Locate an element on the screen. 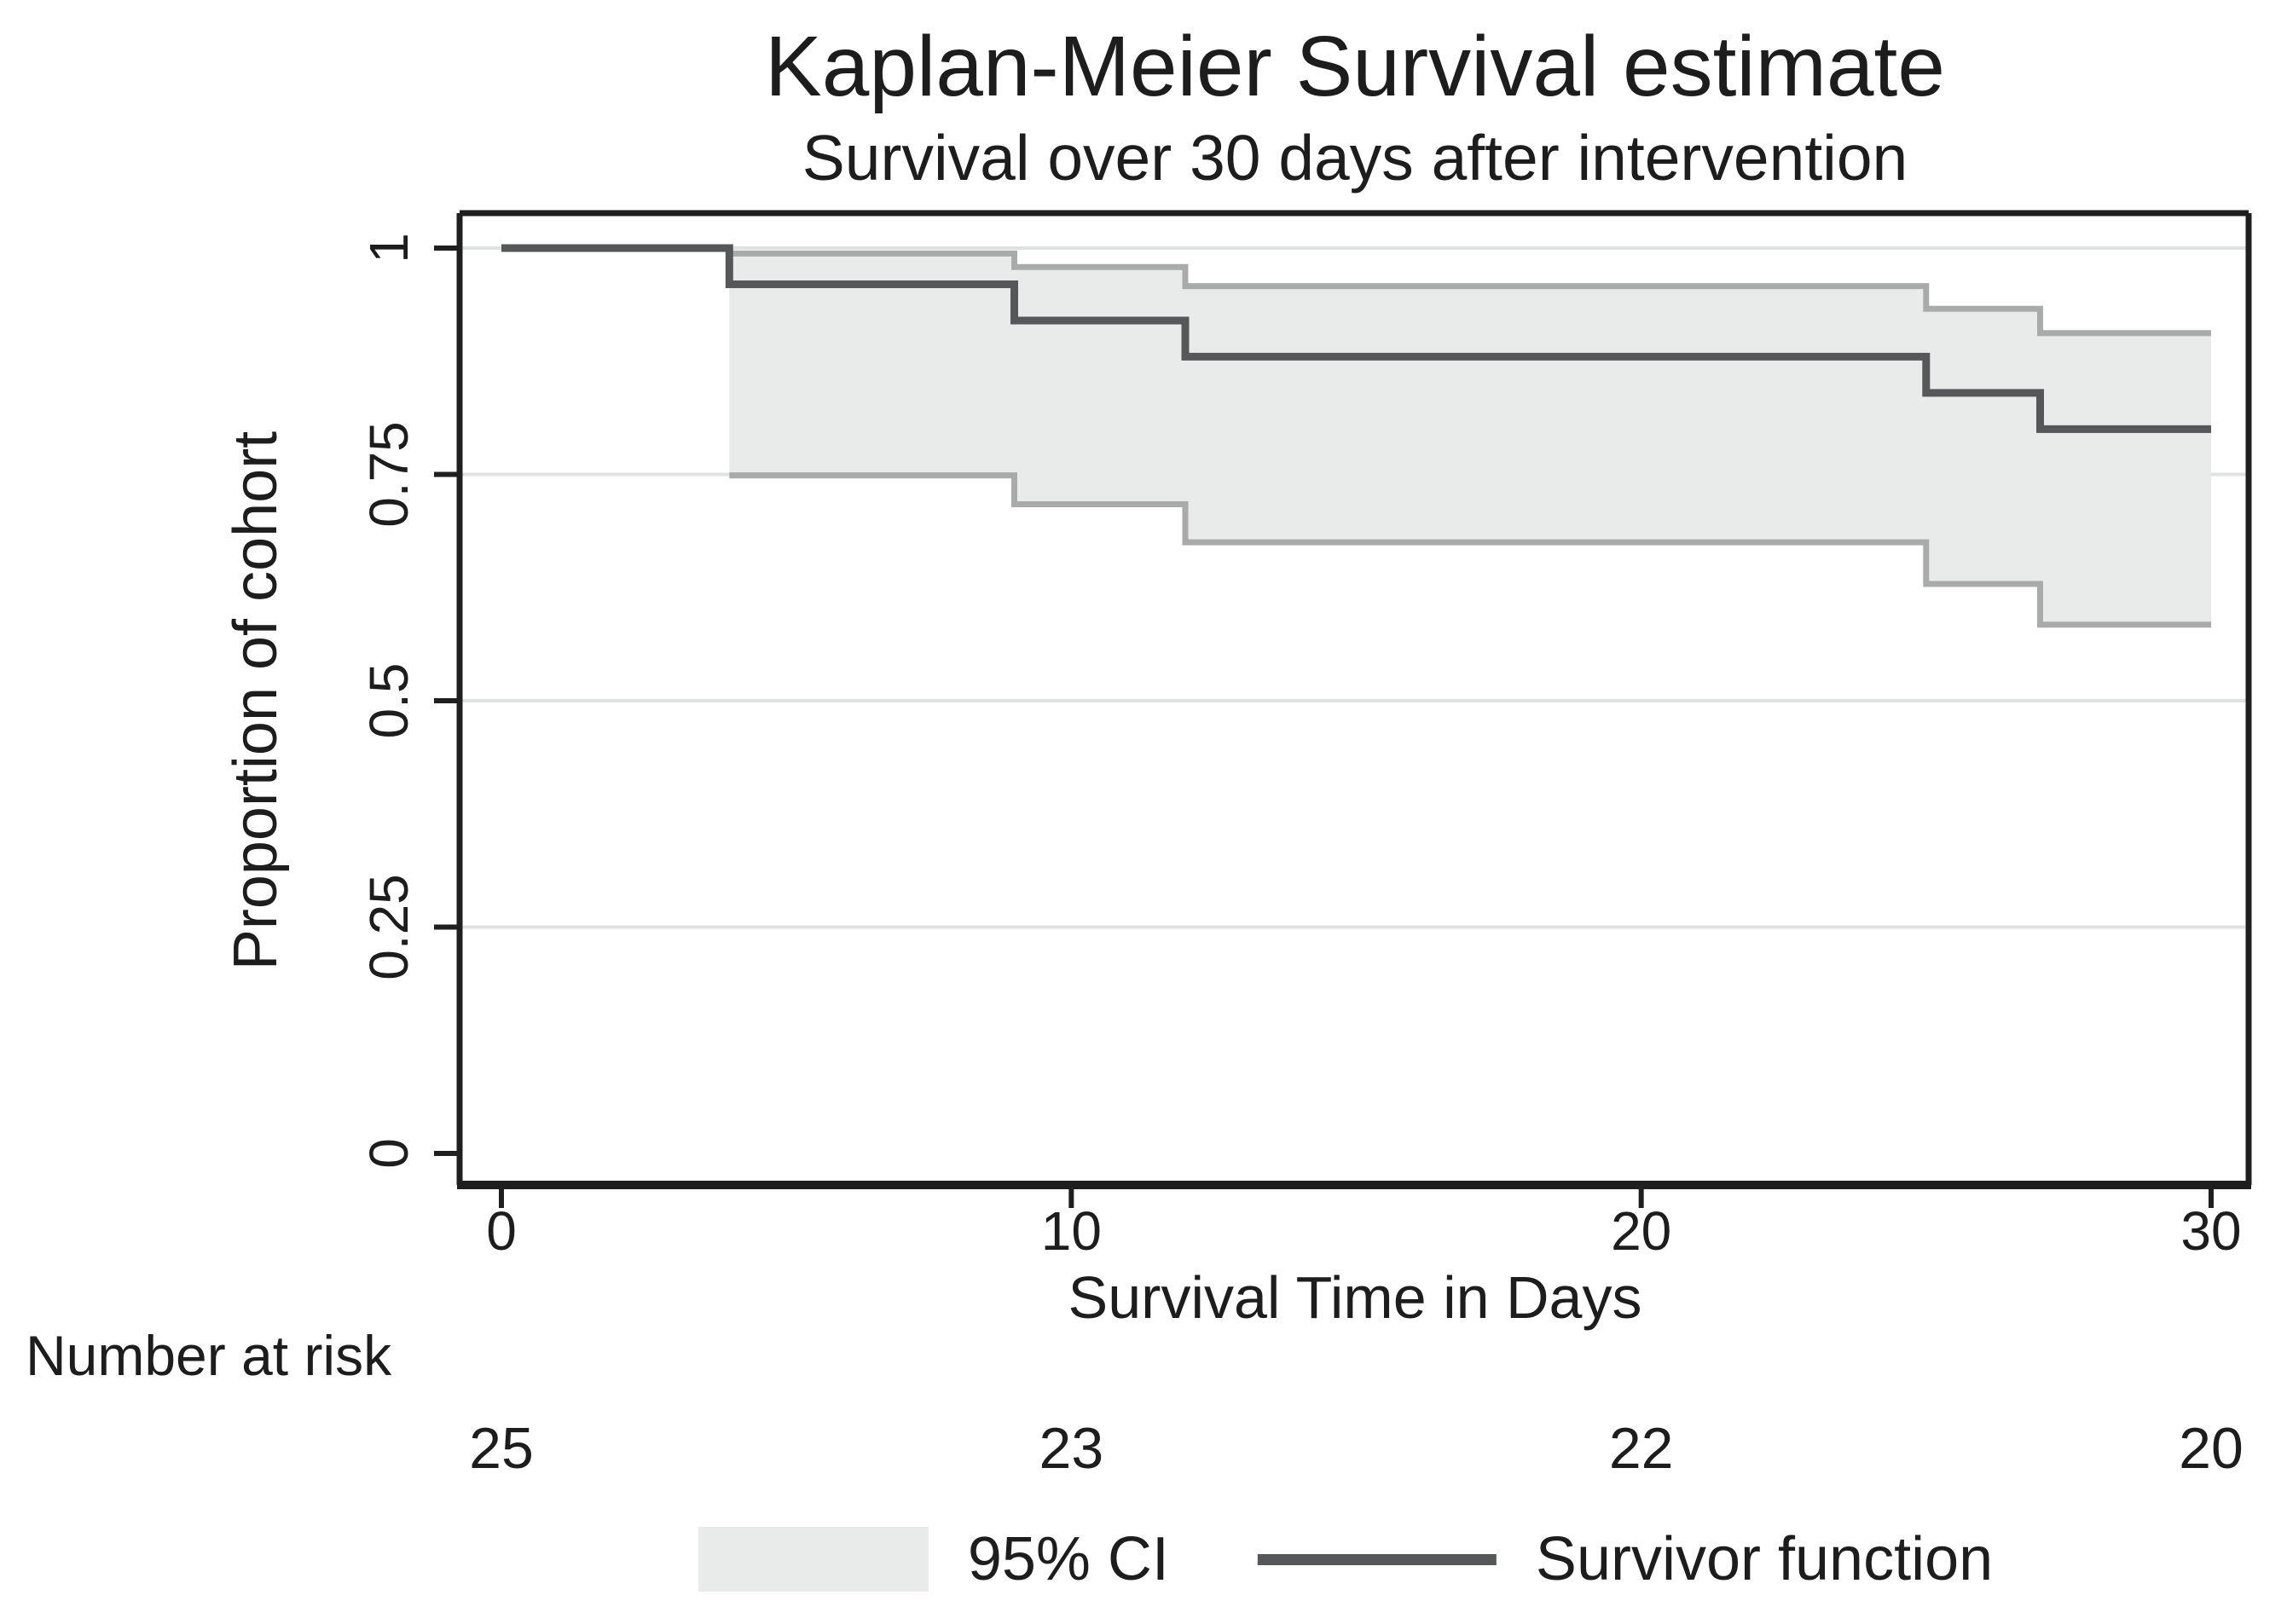 This screenshot has width=2287, height=1624. x-axis-title: Survival Time in Days is located at coordinates (1355, 1297).